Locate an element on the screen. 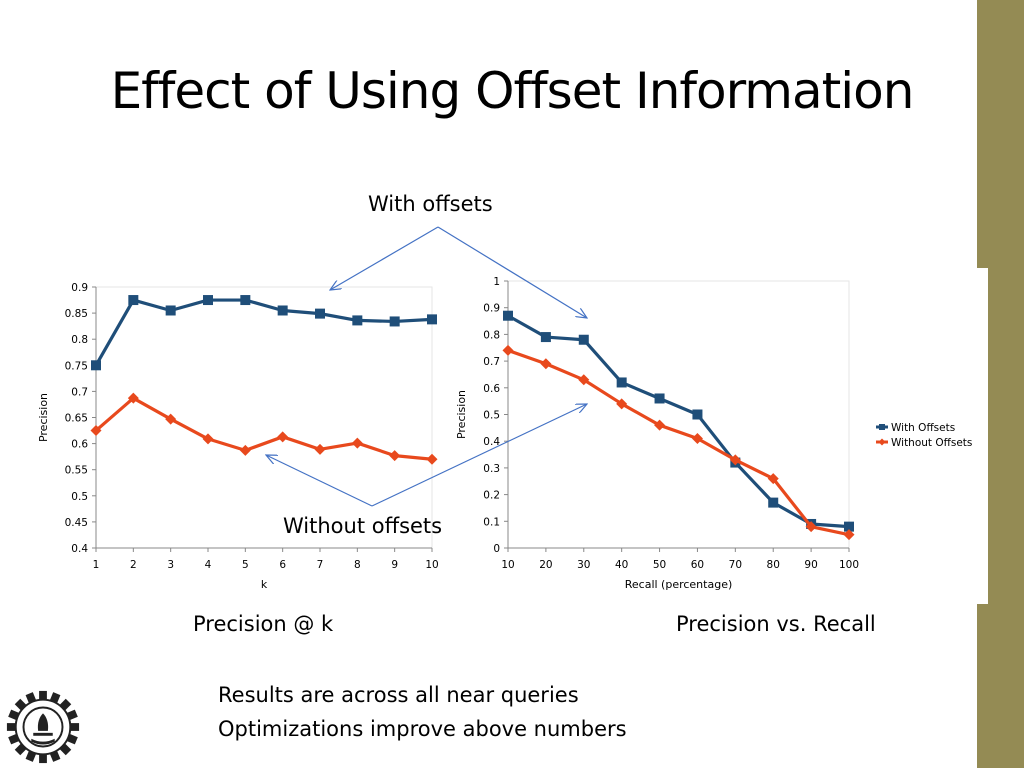  x-tick-label: 20 is located at coordinates (545, 565).